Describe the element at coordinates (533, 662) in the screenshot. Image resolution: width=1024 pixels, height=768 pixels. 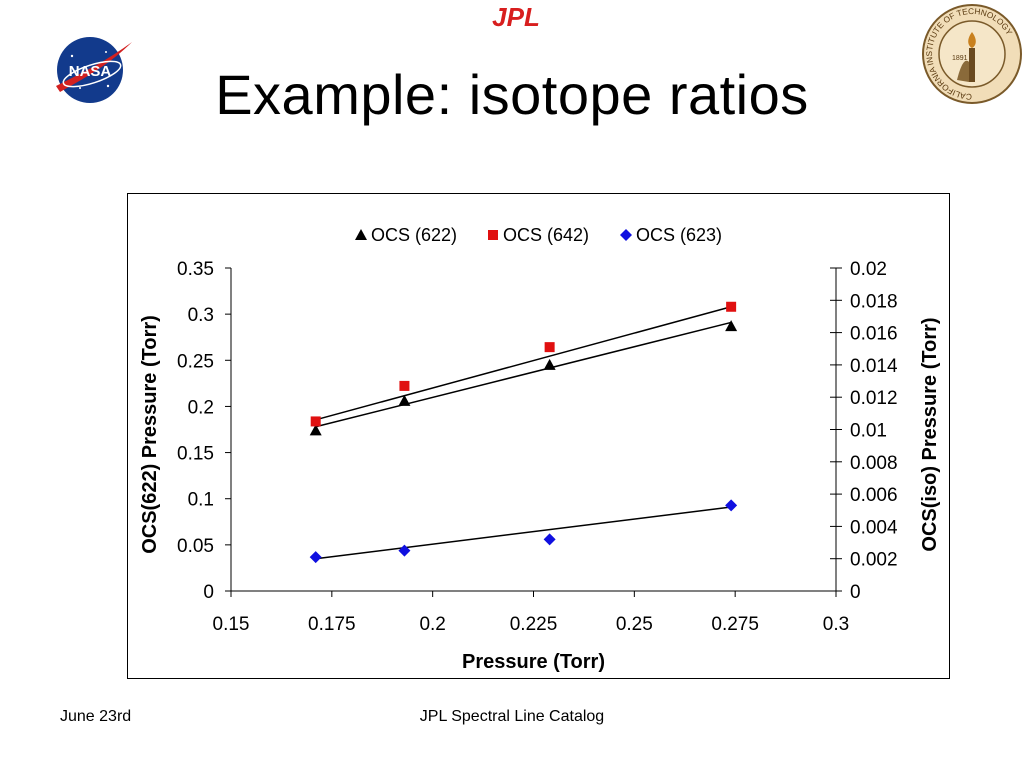
I see `x-axis-label: Pressure (Torr)` at that location.